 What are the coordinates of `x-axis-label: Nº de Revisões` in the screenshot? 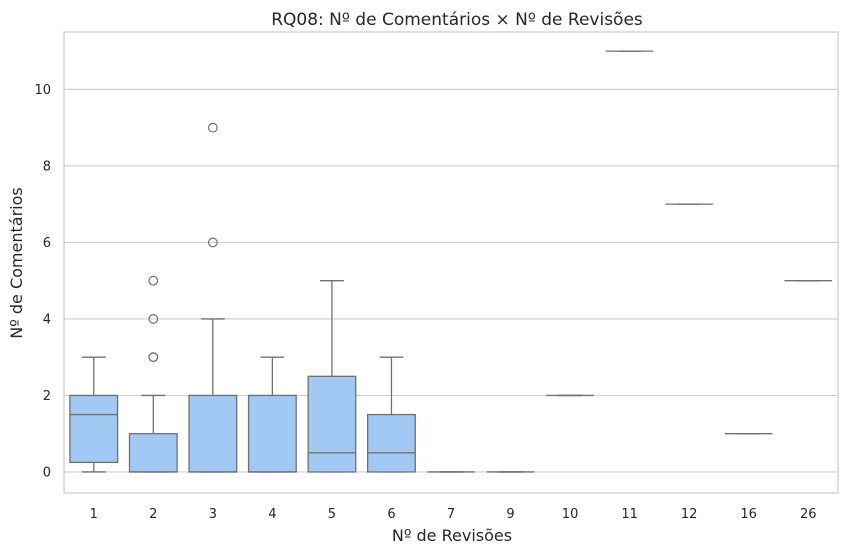 It's located at (452, 535).